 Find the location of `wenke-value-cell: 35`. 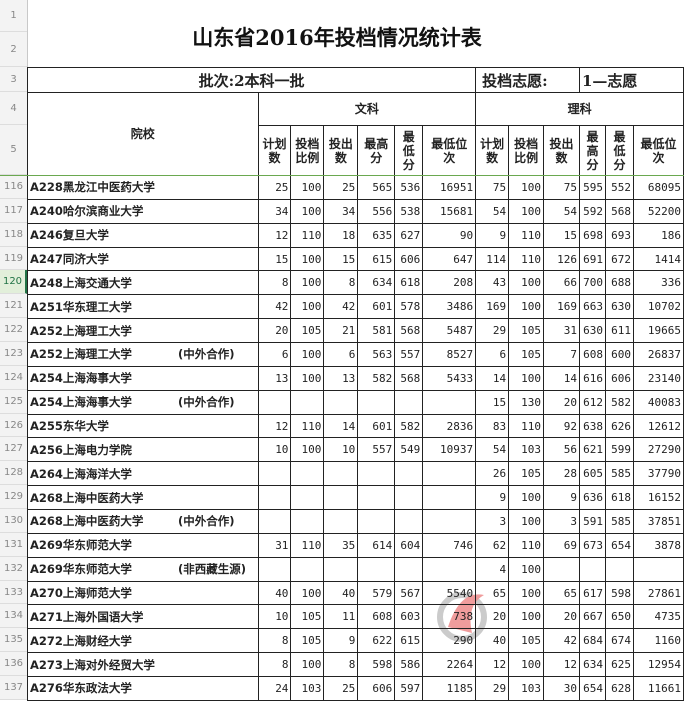

wenke-value-cell: 35 is located at coordinates (341, 545).